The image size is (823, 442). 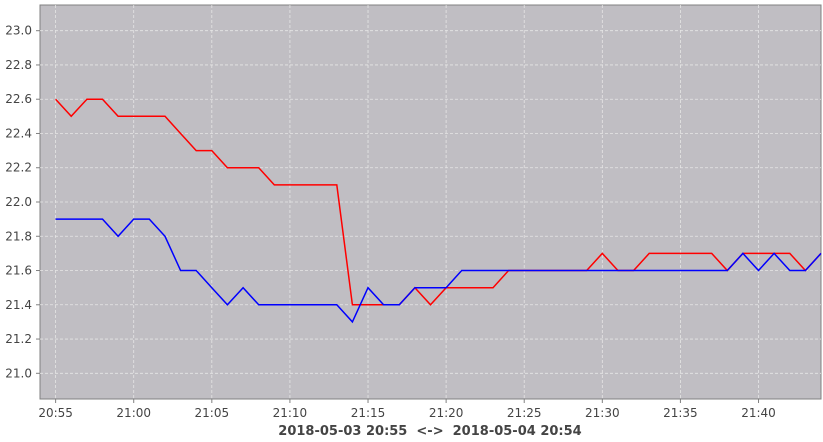 What do you see at coordinates (758, 413) in the screenshot?
I see `x-tick-label: 21:40` at bounding box center [758, 413].